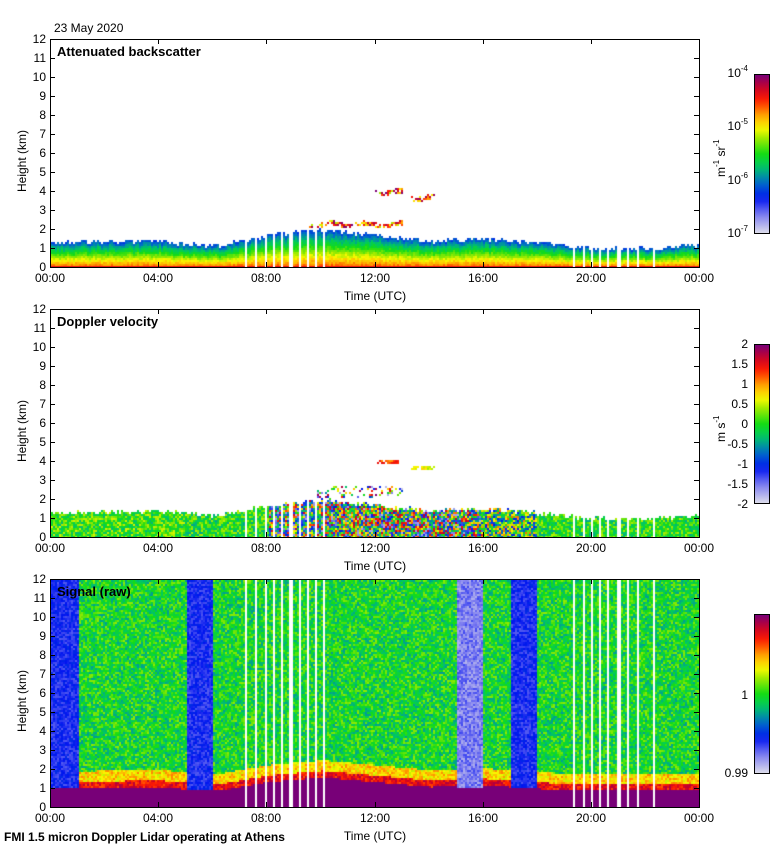 The height and width of the screenshot is (850, 780). What do you see at coordinates (42, 807) in the screenshot?
I see `y-tick-label: 0` at bounding box center [42, 807].